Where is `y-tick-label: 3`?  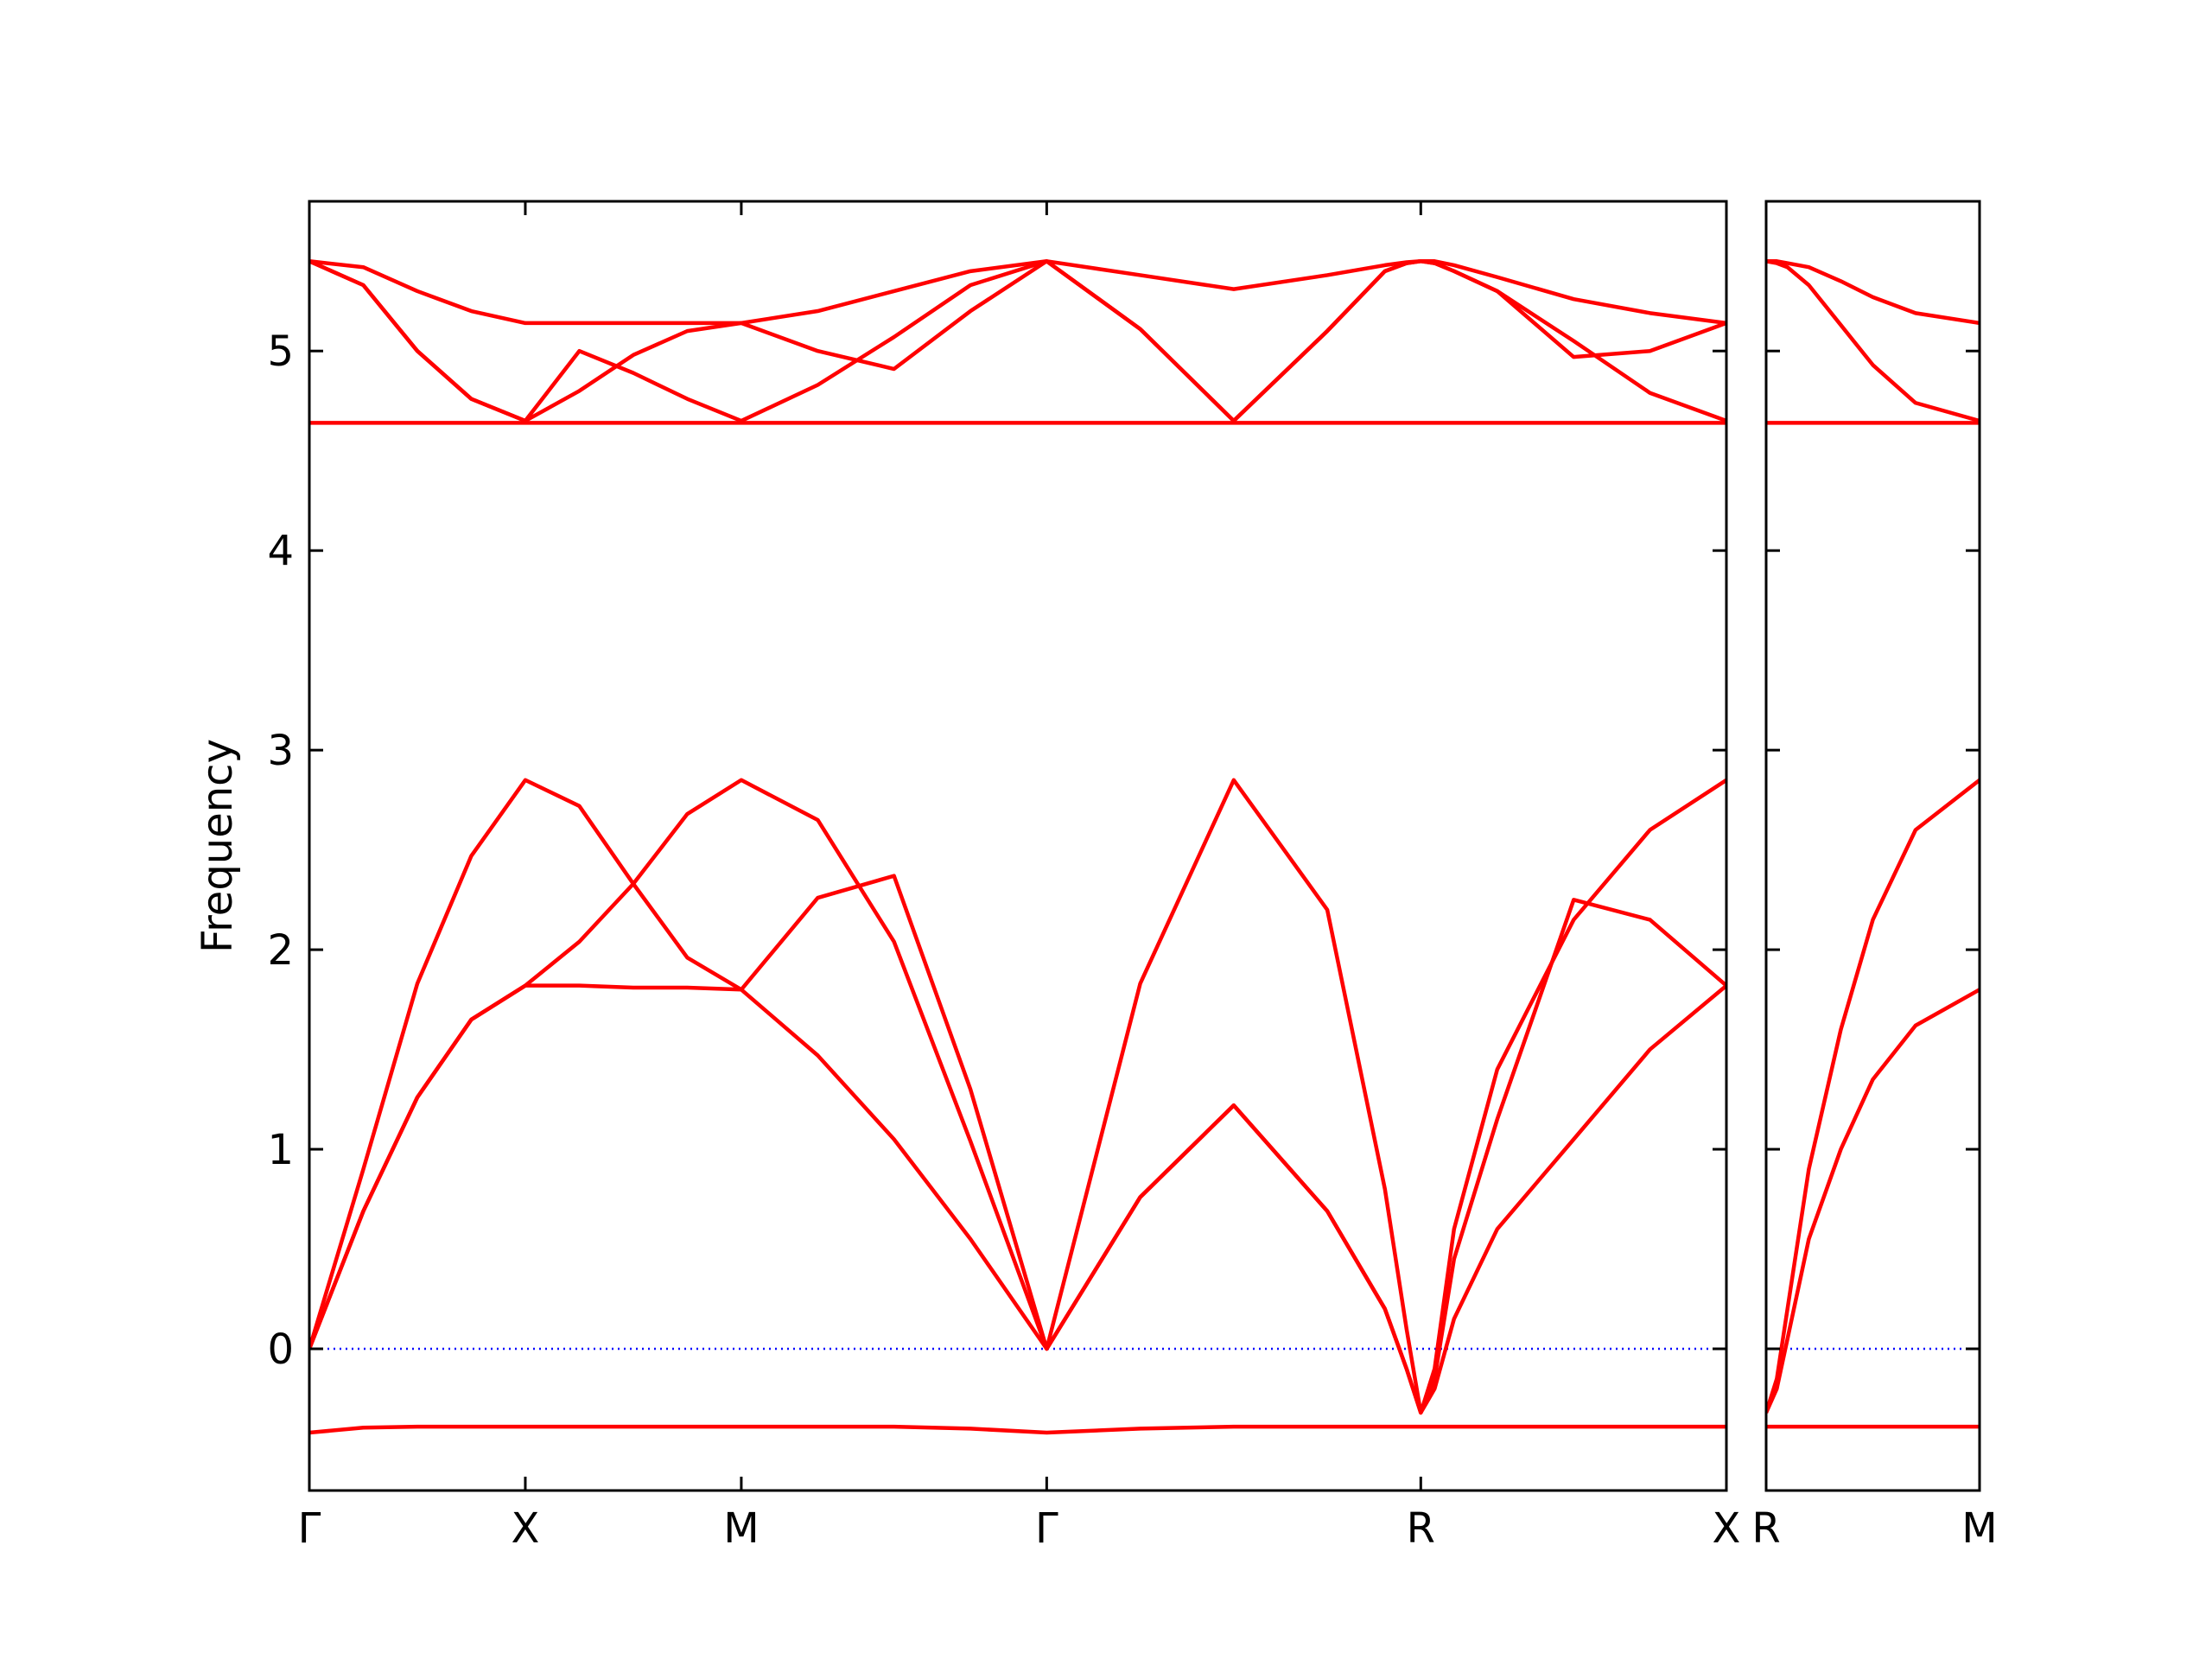
y-tick-label: 3 is located at coordinates (280, 751).